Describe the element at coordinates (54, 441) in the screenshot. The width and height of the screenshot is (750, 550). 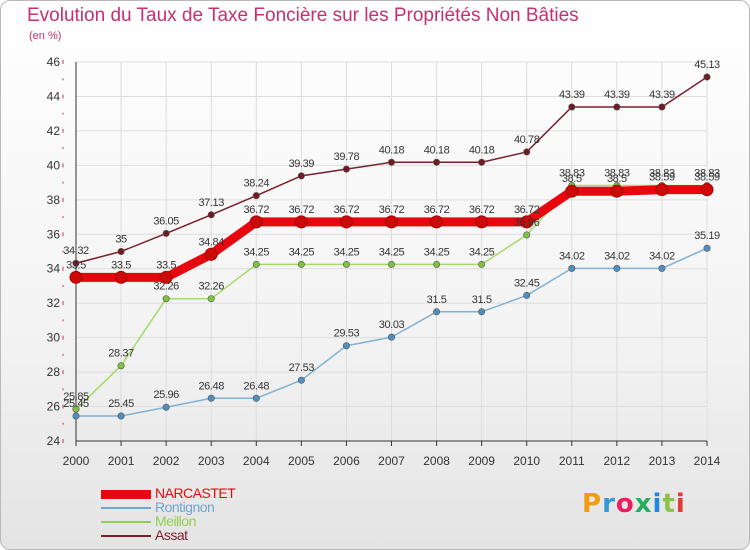
I see `y-tick-label: 24` at that location.